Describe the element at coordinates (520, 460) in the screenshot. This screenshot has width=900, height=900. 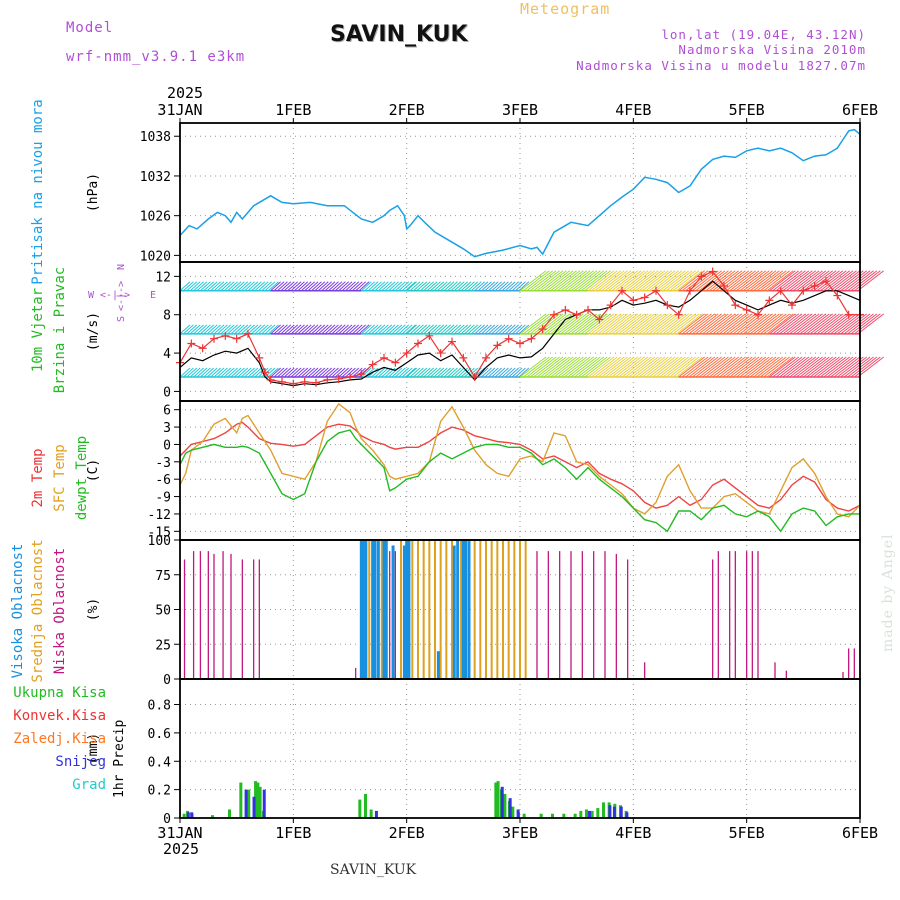
I see `series-sfc-temp` at that location.